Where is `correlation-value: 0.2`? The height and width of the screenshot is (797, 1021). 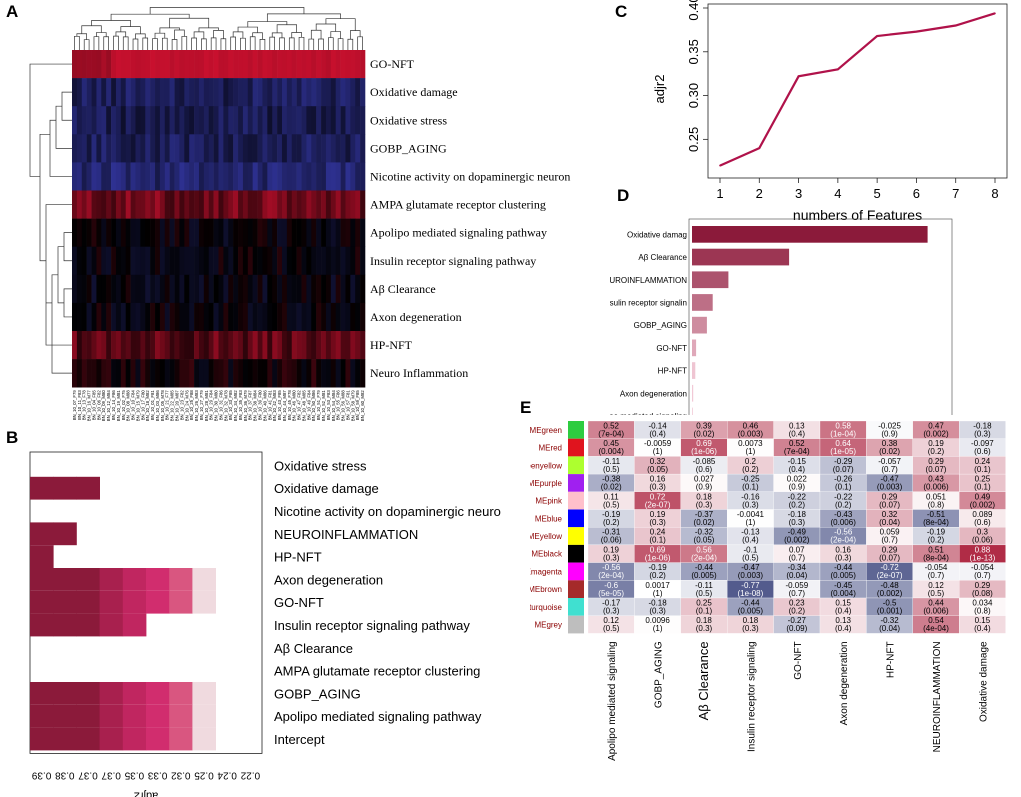 correlation-value: 0.2 is located at coordinates (751, 461).